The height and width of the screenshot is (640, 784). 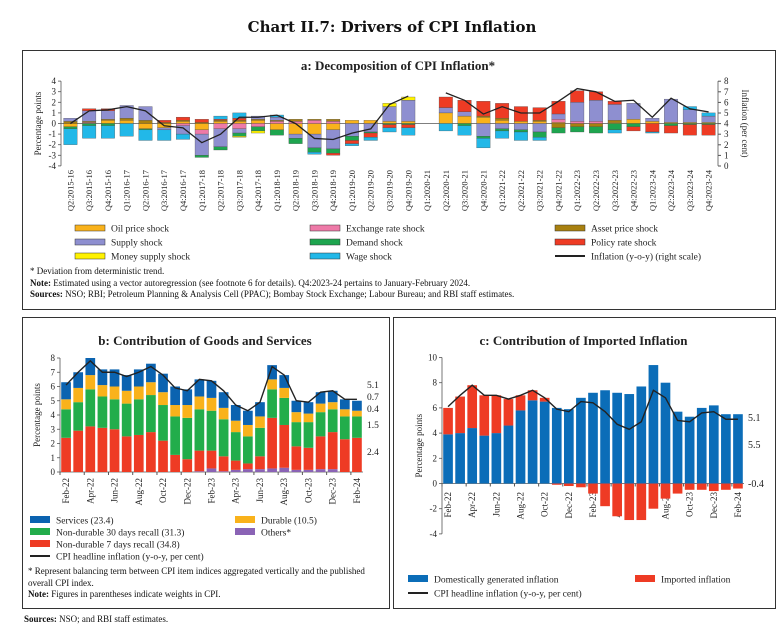 What do you see at coordinates (115, 490) in the screenshot?
I see `x-tick-label: Jun-22` at bounding box center [115, 490].